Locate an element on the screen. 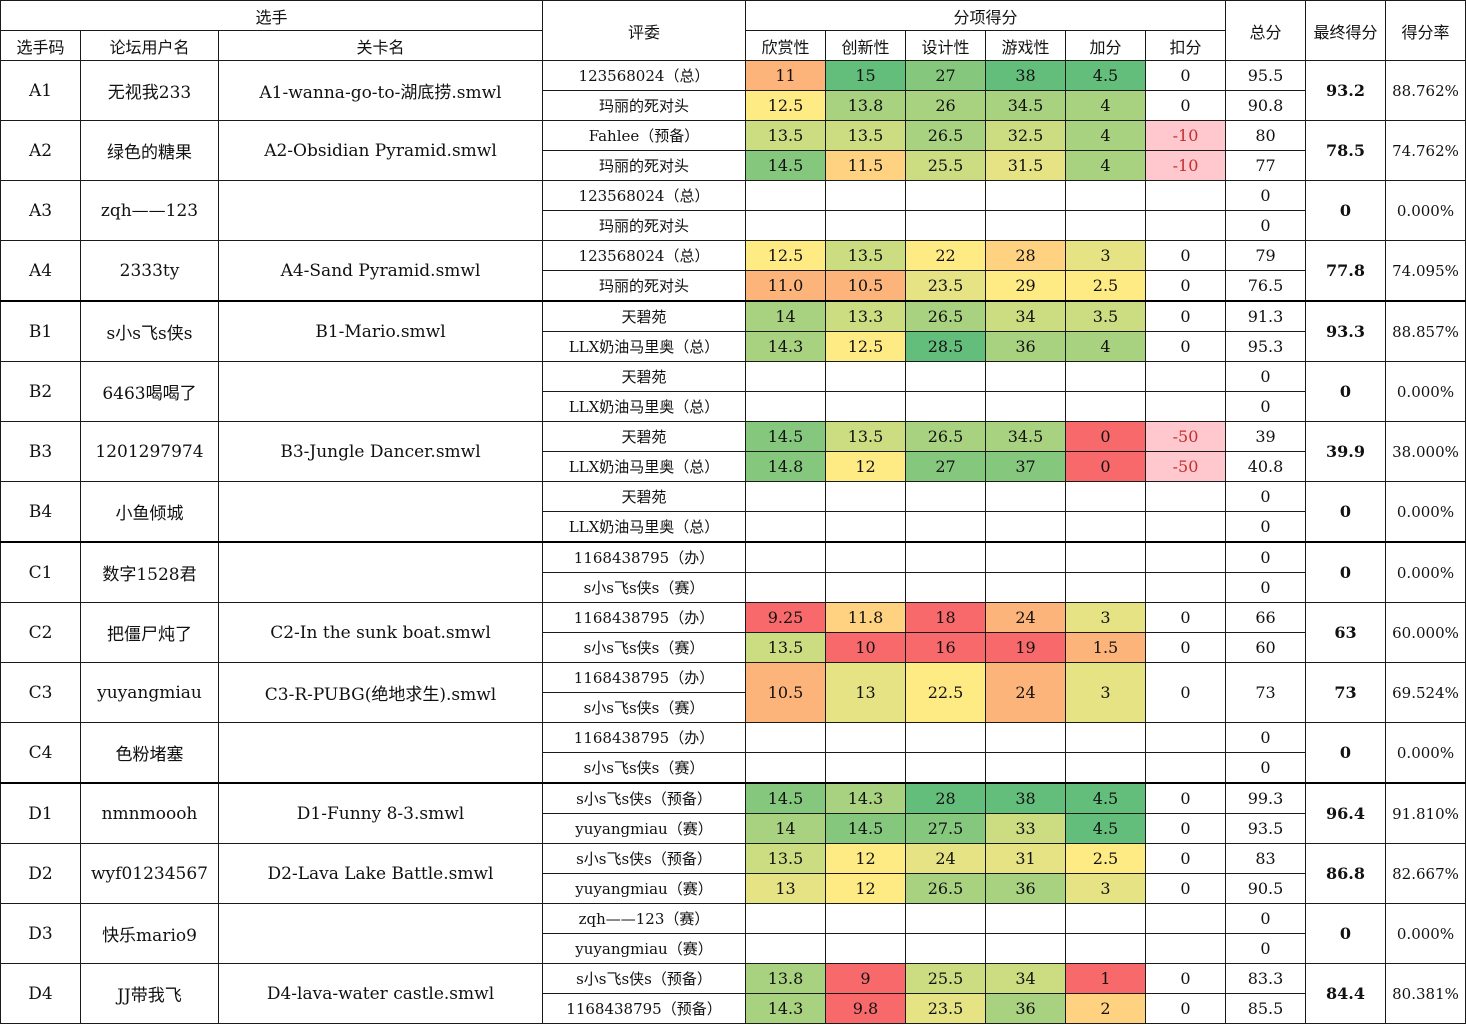 This screenshot has width=1466, height=1026. score-cell-playability: 24 is located at coordinates (1025, 617).